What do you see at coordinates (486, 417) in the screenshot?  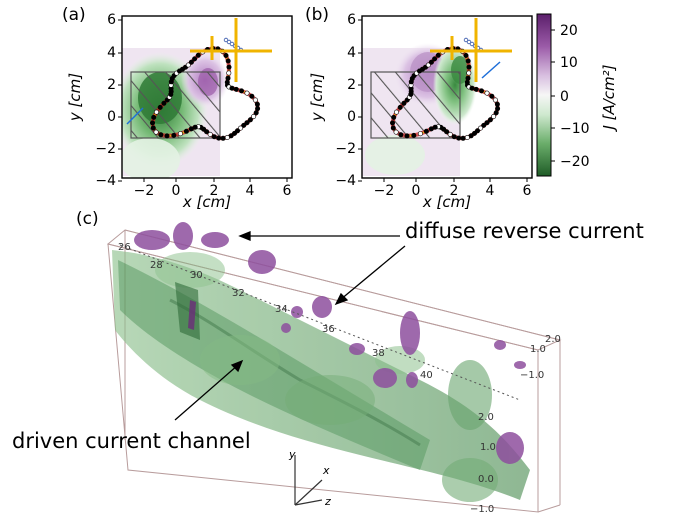 I see `volume-y-tick: 2.0` at bounding box center [486, 417].